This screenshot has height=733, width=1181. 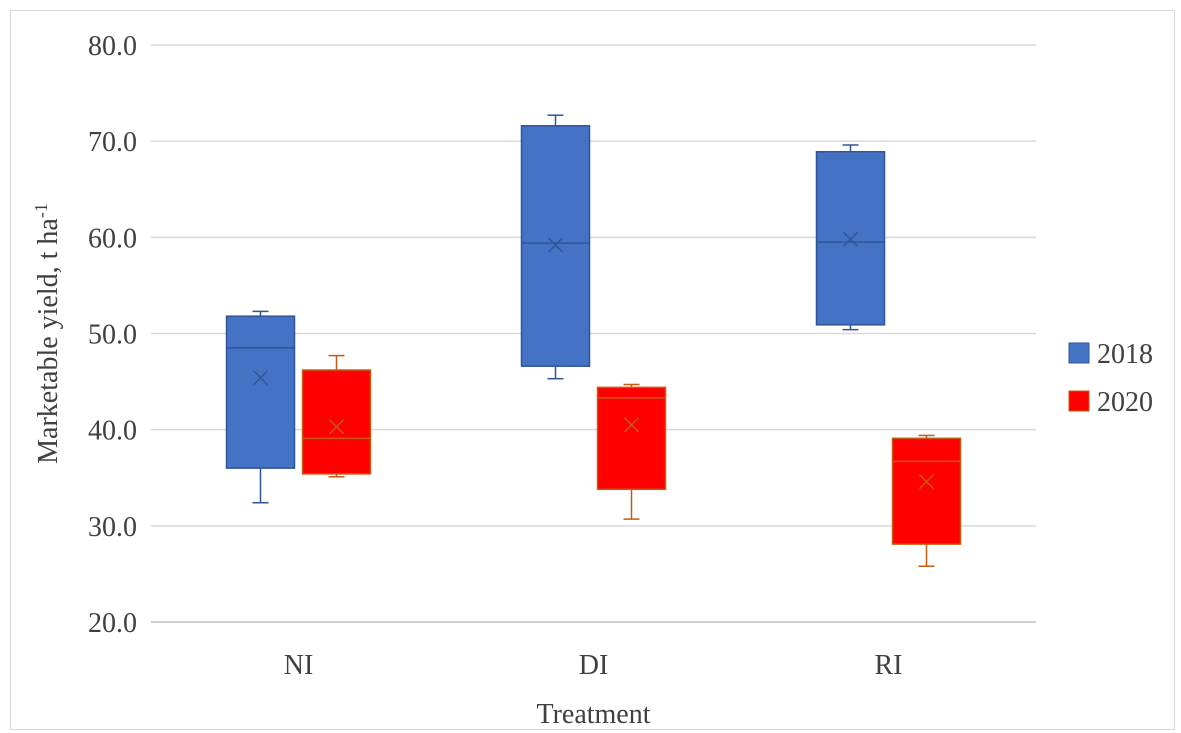 What do you see at coordinates (48, 341) in the screenshot?
I see `y-axis-title-main: Marketable yield, t ha` at bounding box center [48, 341].